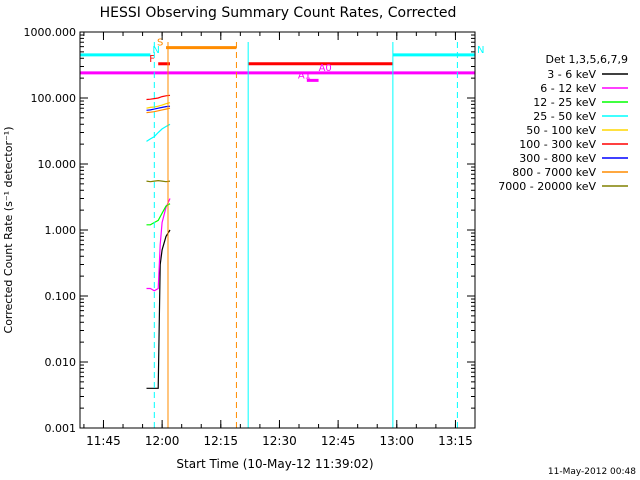 The width and height of the screenshot is (640, 480). I want to click on x-tick-label: 13:00, so click(396, 441).